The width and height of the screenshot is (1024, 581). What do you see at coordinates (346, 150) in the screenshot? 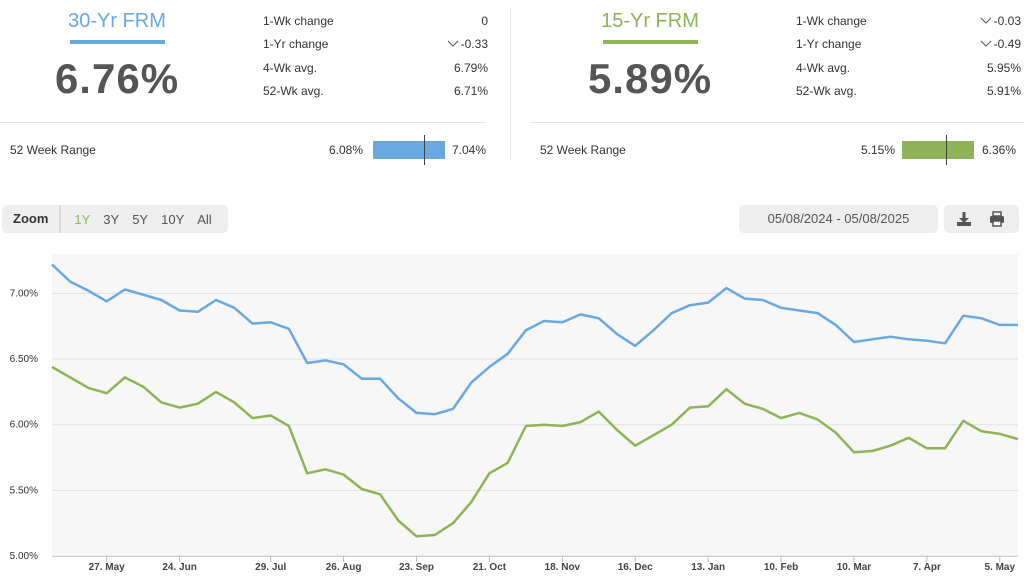
I see `range-min: 6.08%` at bounding box center [346, 150].